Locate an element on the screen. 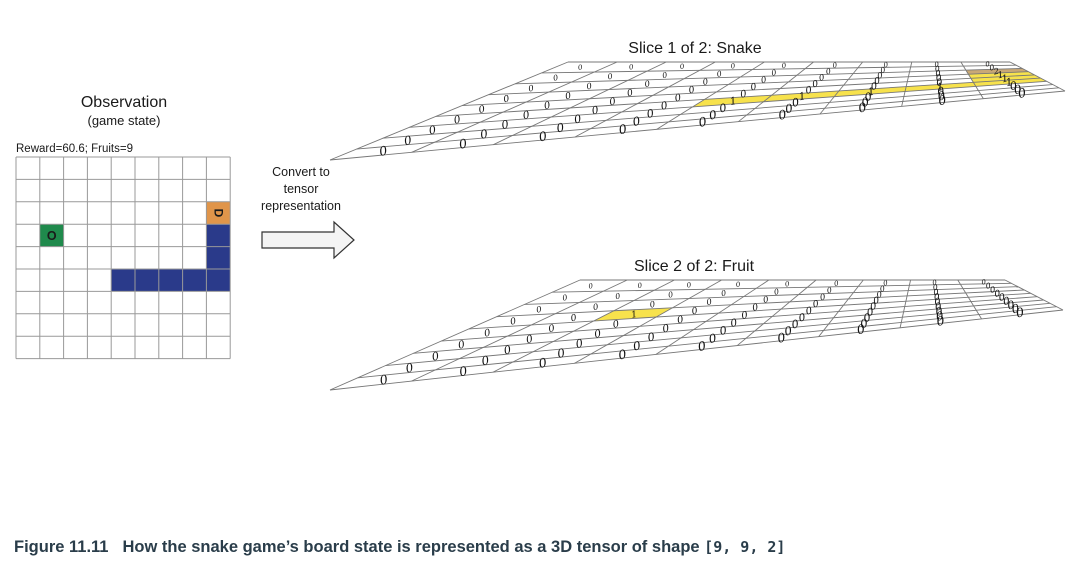 The image size is (1076, 572). convert-arrow is located at coordinates (308, 240).